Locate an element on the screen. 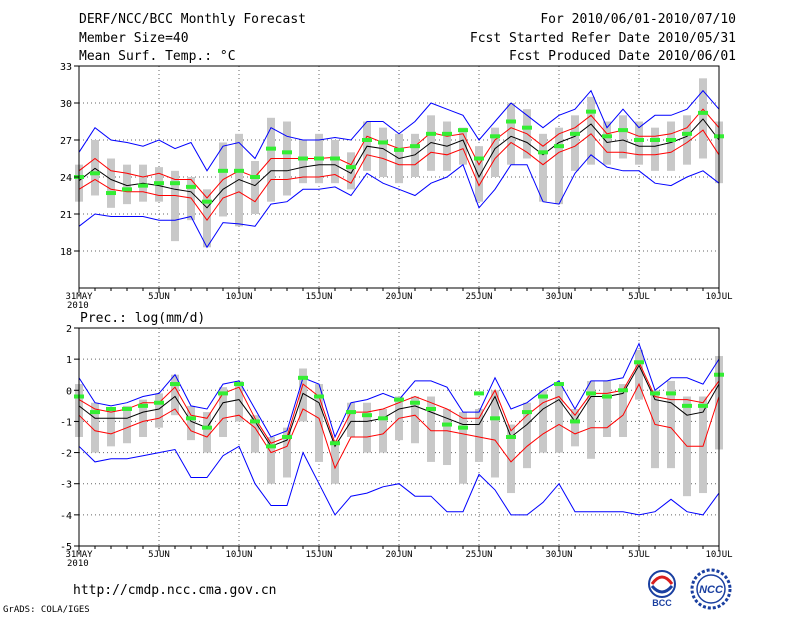  panel1-lower-line is located at coordinates (399, 175).